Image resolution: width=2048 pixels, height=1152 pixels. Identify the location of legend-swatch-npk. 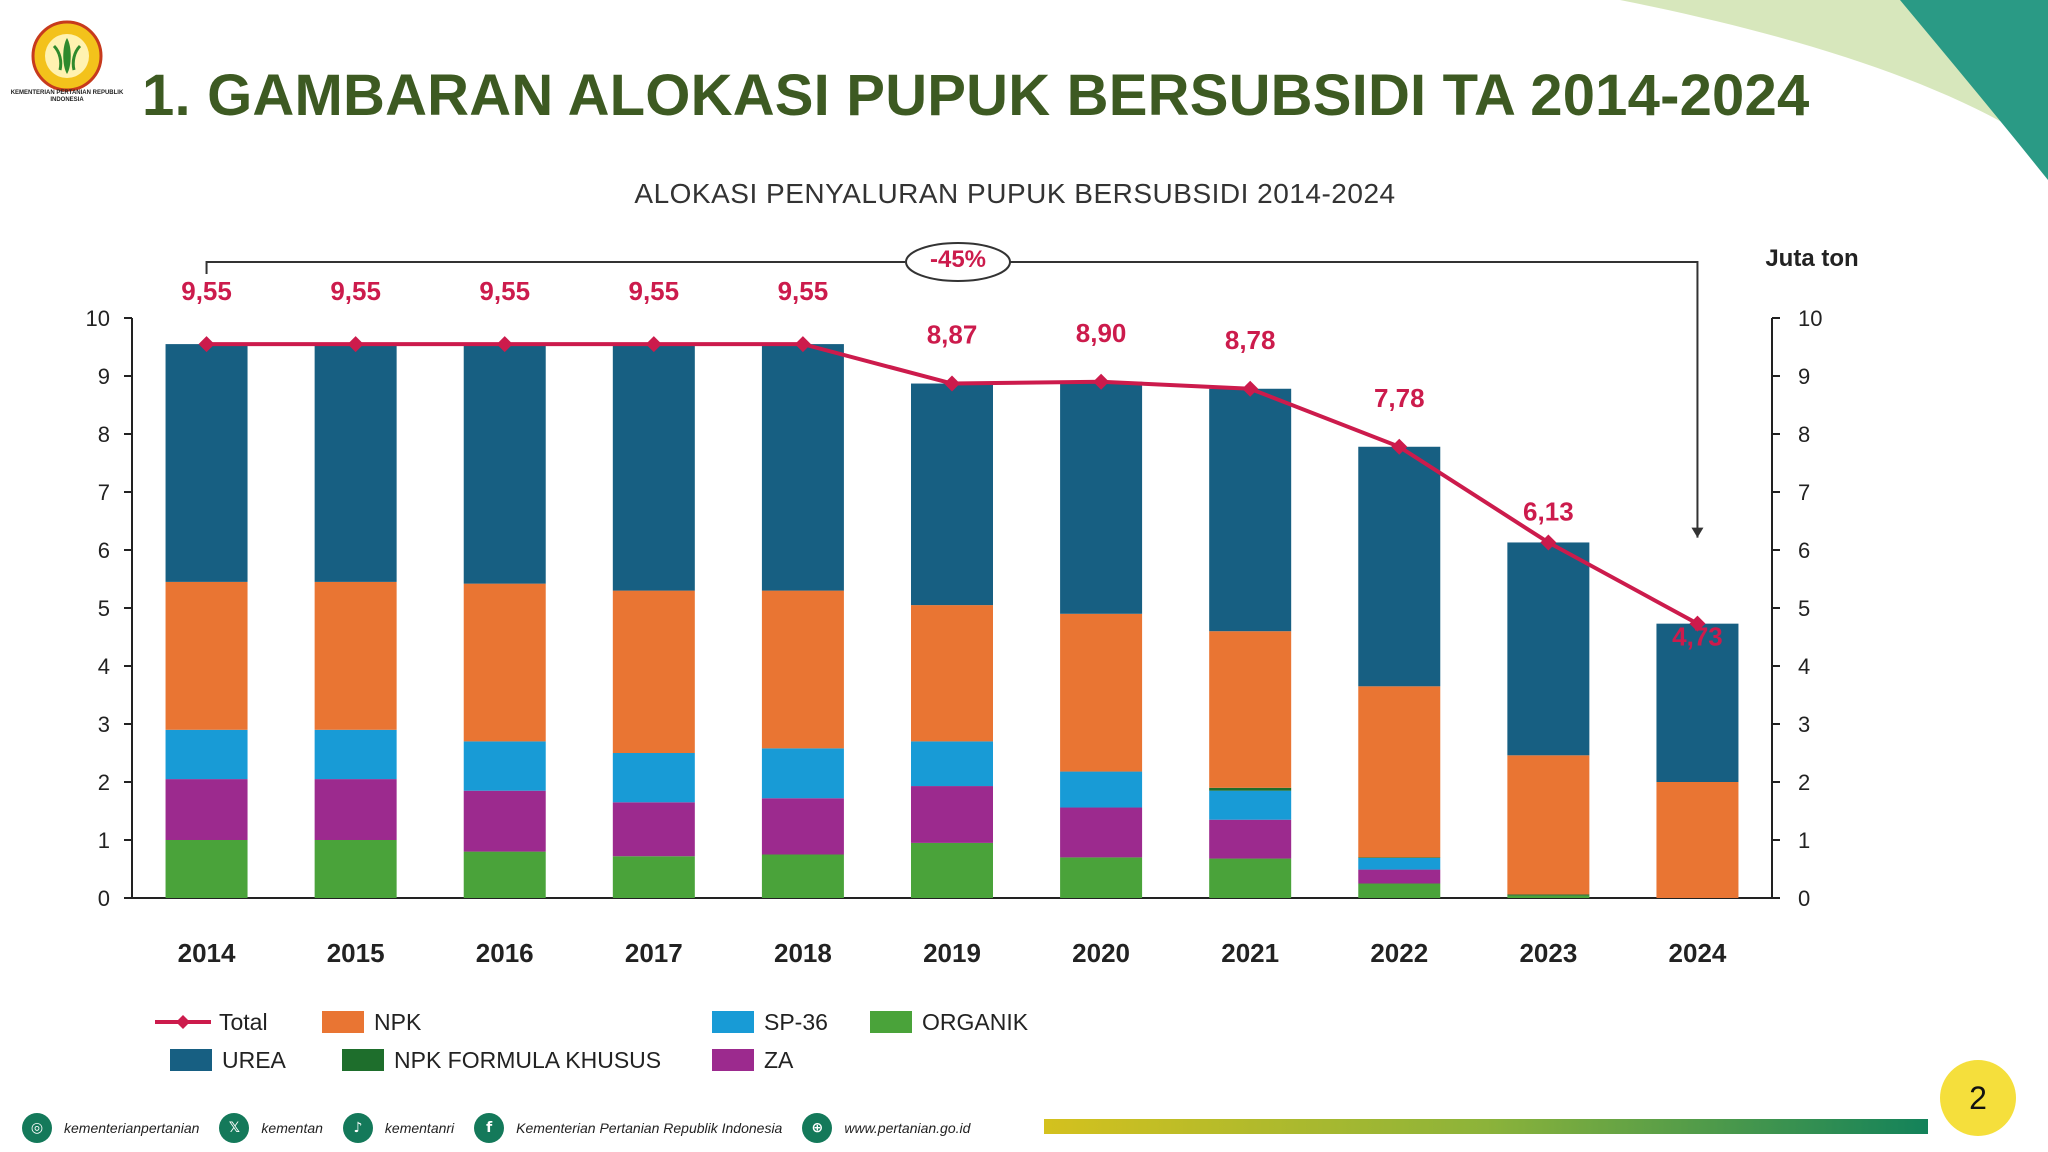
(343, 1022).